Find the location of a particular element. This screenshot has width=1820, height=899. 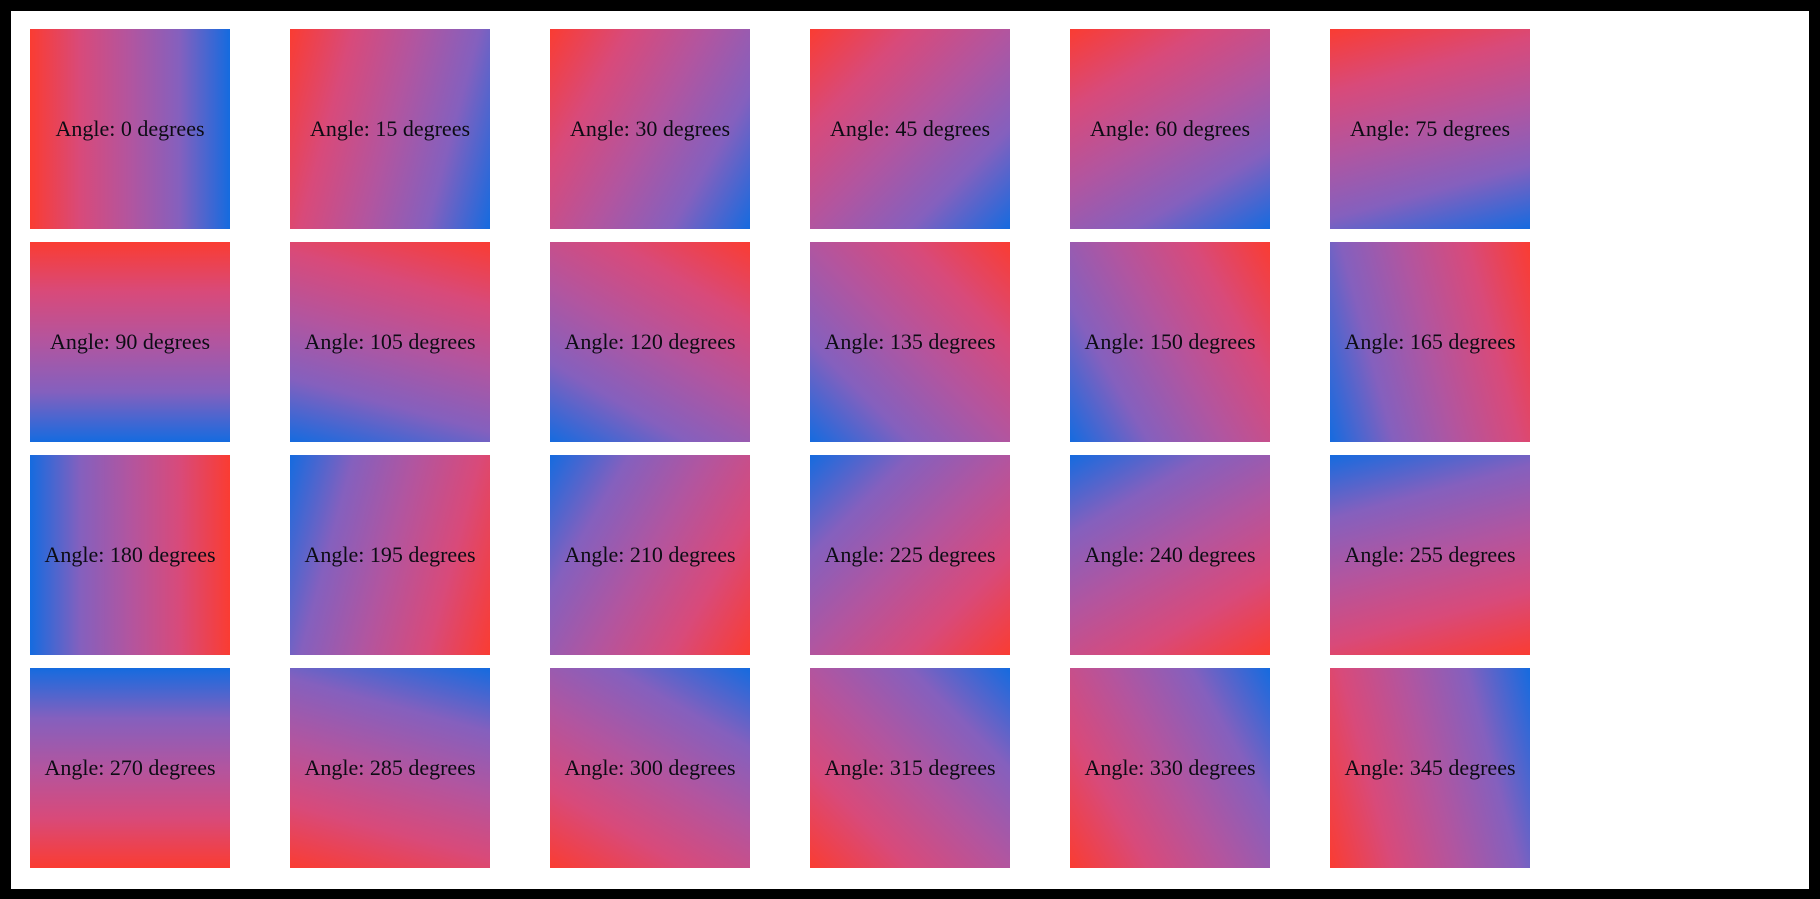

tile-label: Angle: 225 degrees is located at coordinates (910, 554).